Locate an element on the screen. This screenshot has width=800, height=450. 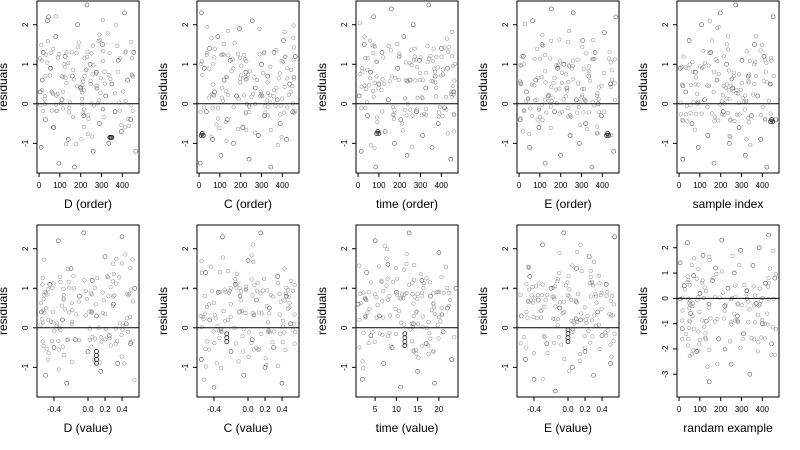
scatter-density-texture is located at coordinates (86, 80).